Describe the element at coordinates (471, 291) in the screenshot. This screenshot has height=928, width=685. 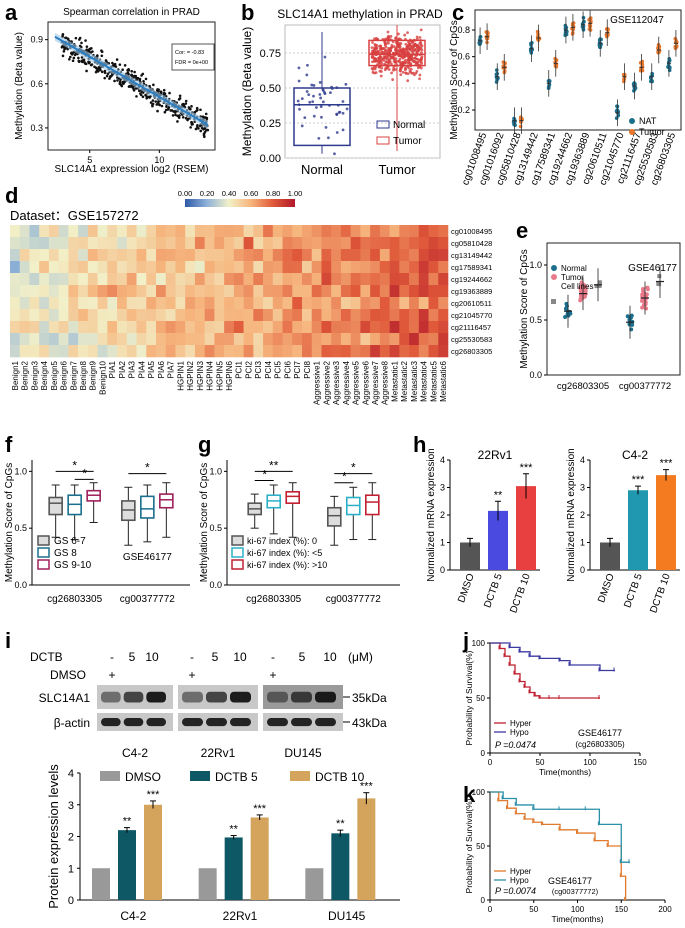
I see `row-label: cg19363889` at that location.